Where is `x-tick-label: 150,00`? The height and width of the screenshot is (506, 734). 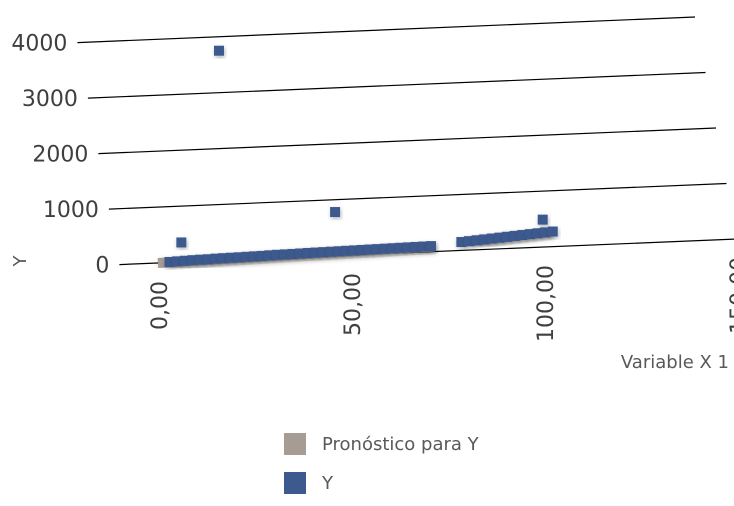
x-tick-label: 150,00 is located at coordinates (730, 295).